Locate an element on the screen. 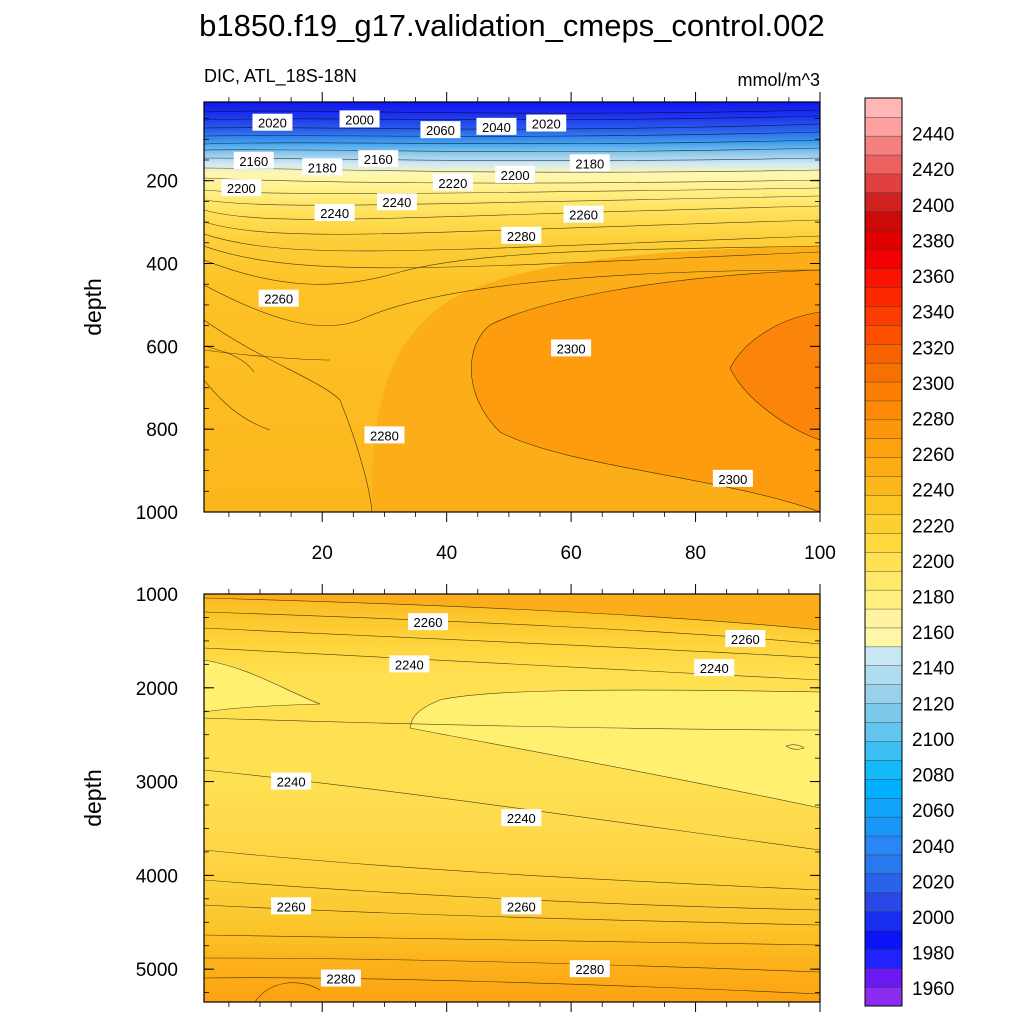  upper-ytick-label: 600 is located at coordinates (162, 347).